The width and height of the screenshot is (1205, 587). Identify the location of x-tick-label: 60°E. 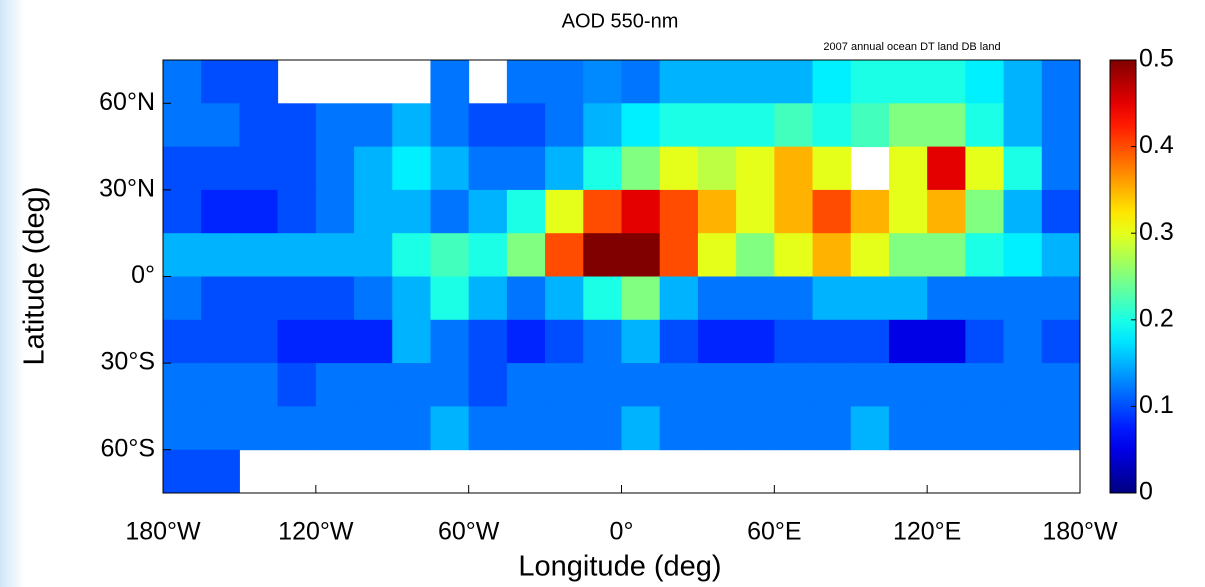
(774, 532).